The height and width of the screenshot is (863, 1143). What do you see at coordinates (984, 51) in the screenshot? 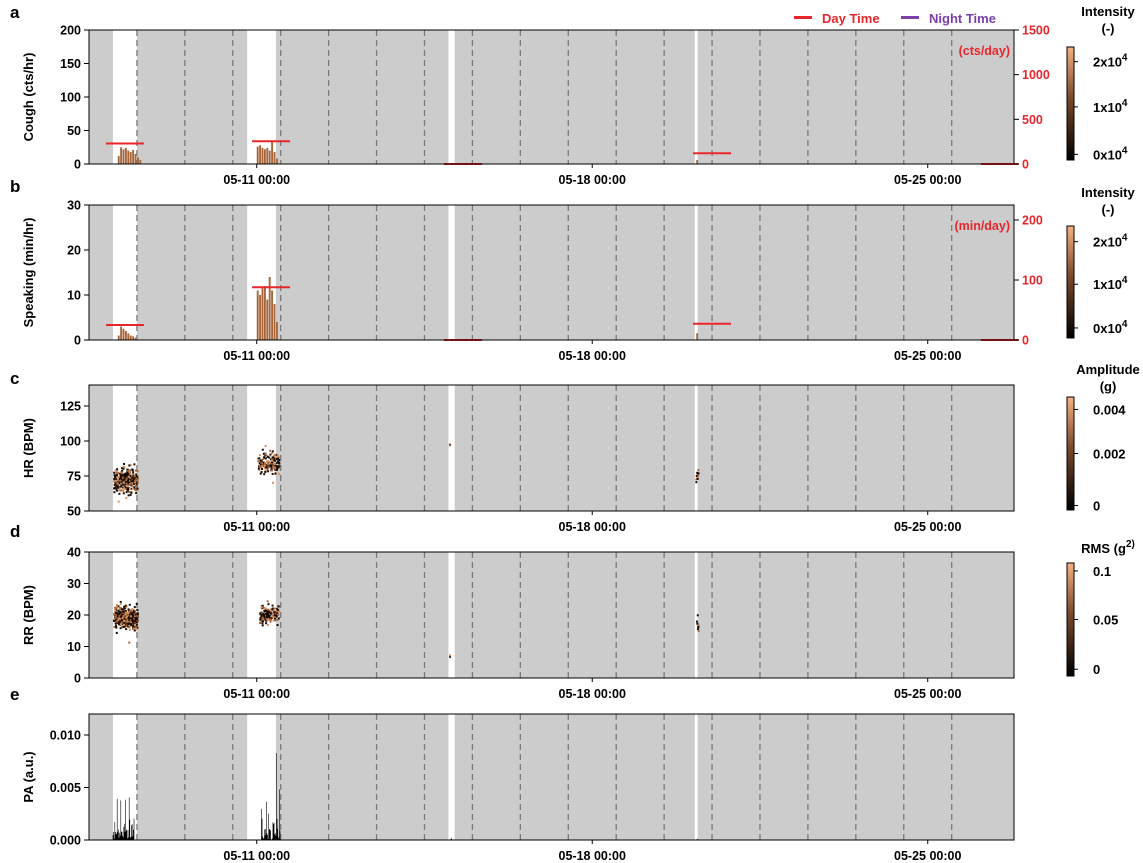
I see `right-axis-unit: (cts/day)` at bounding box center [984, 51].